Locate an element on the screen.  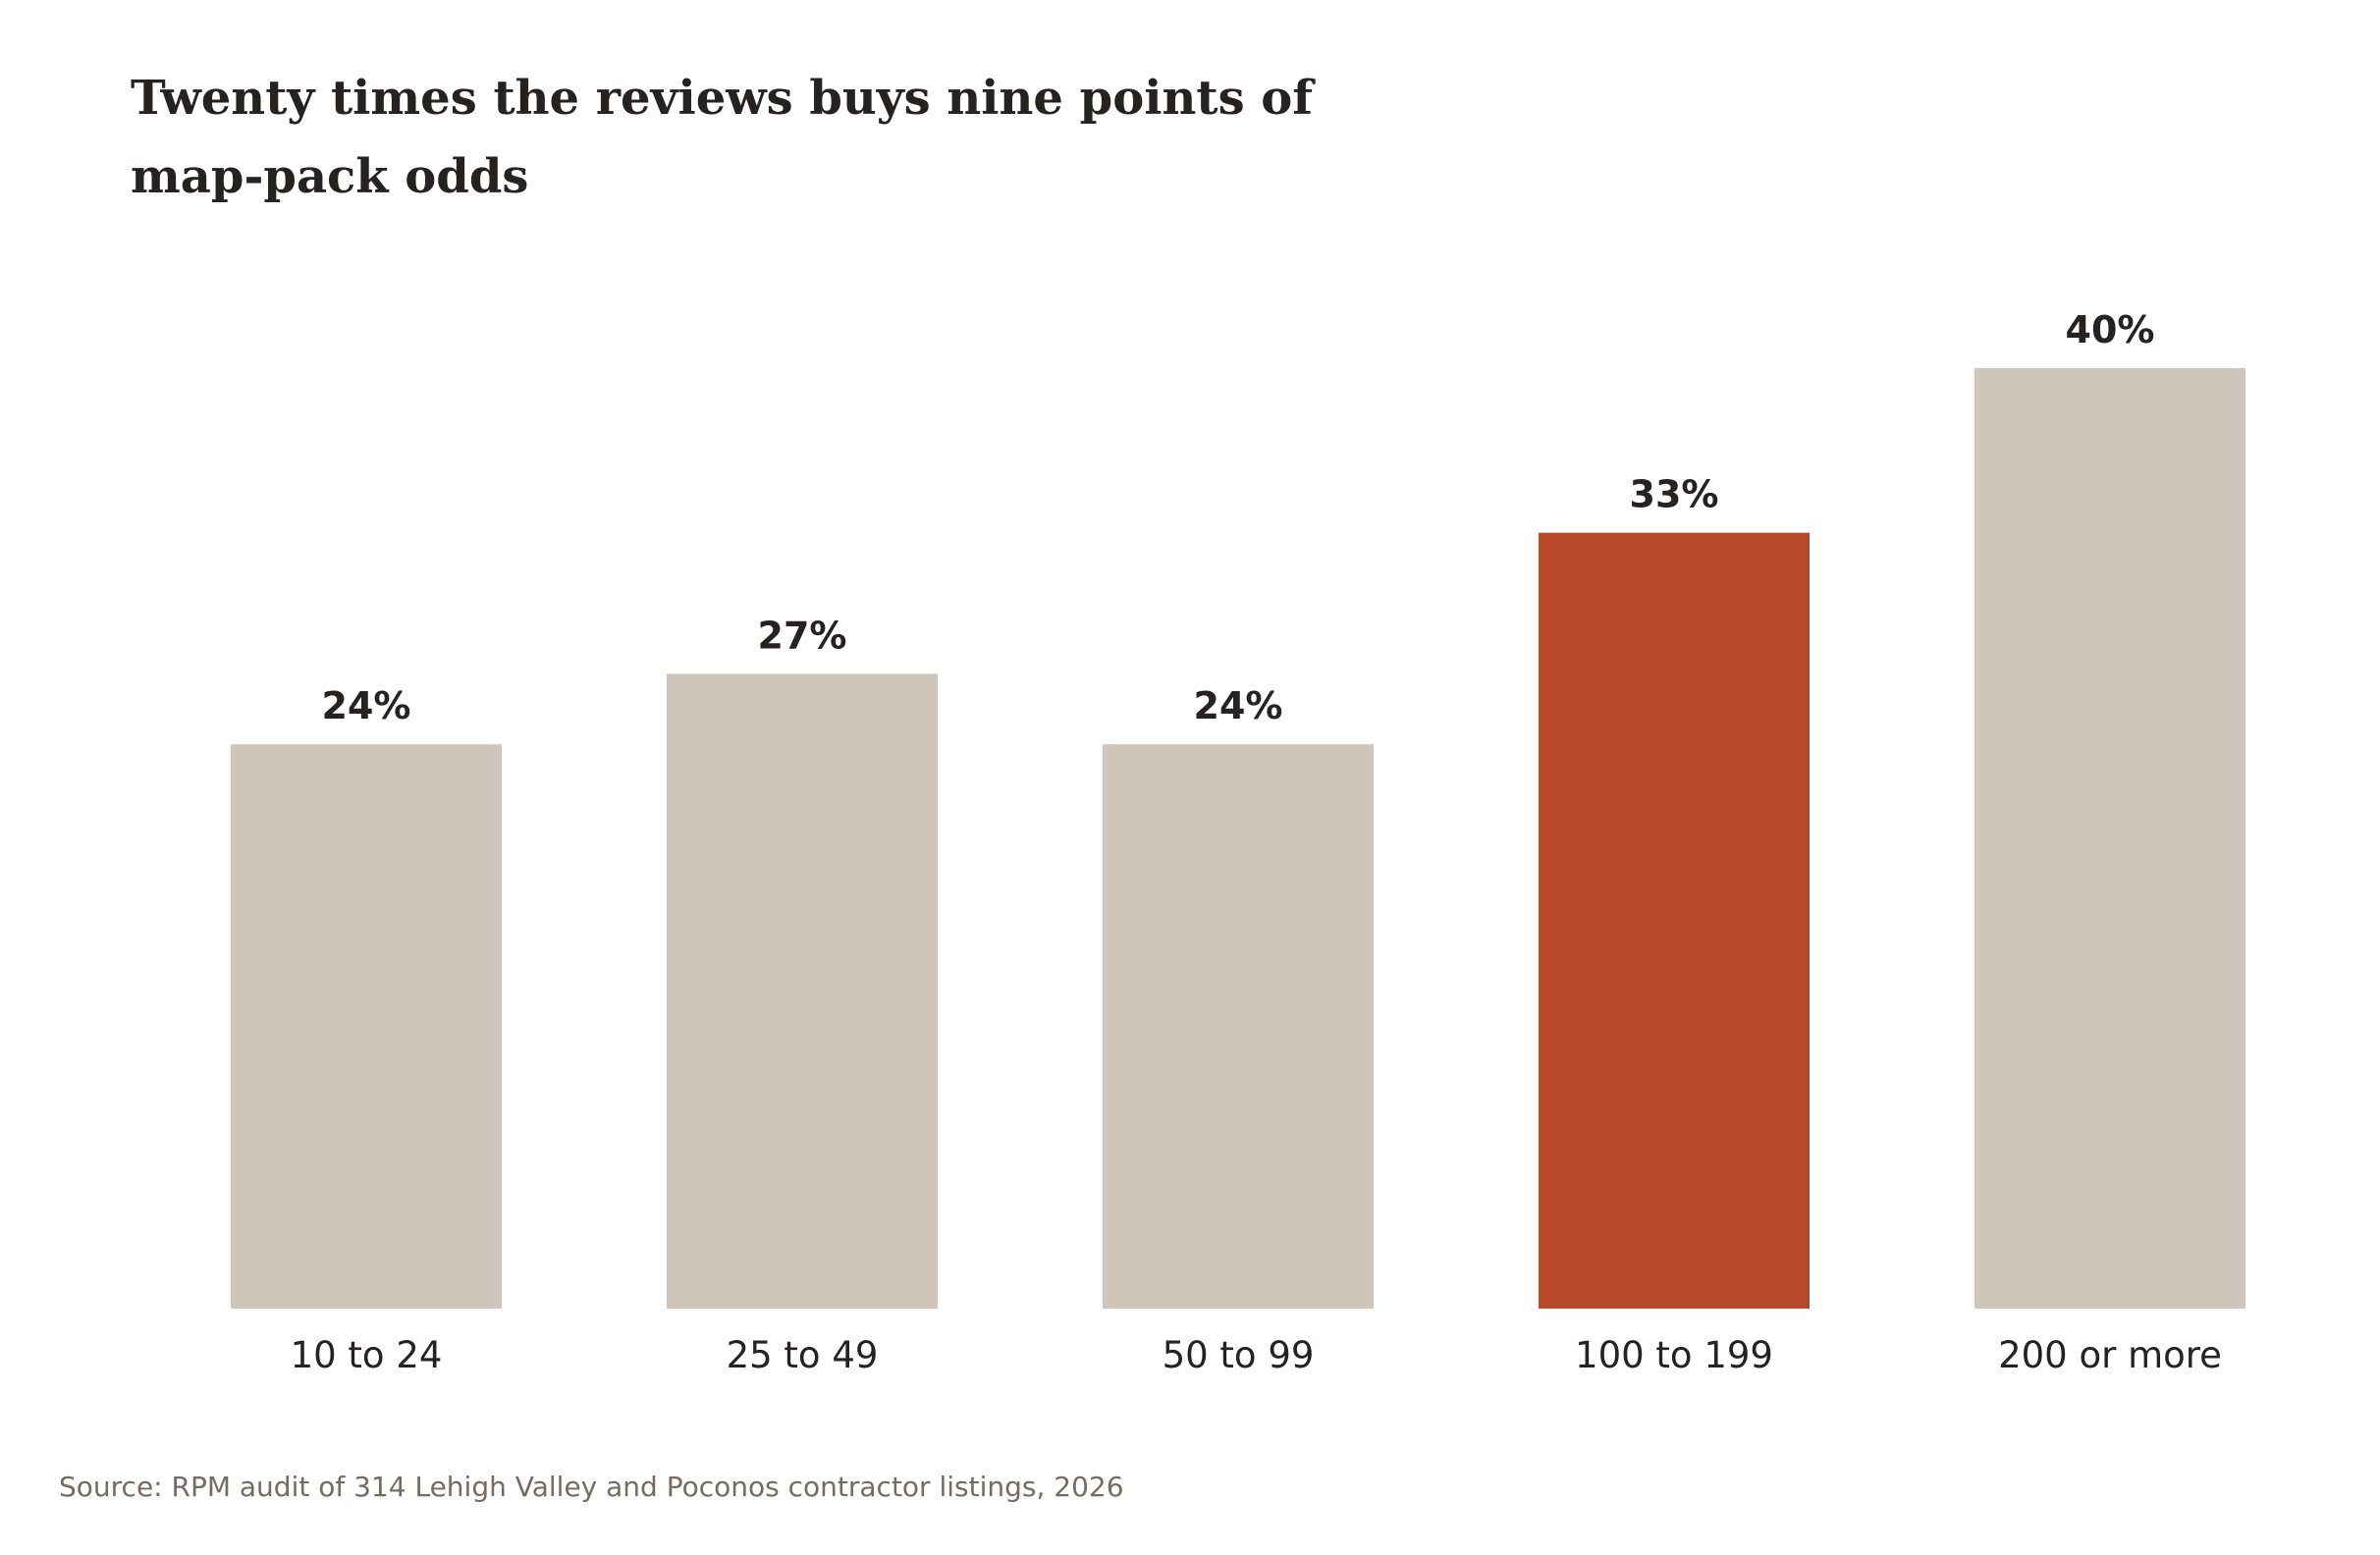
bar-value-label-3: 24% is located at coordinates (1238, 706).